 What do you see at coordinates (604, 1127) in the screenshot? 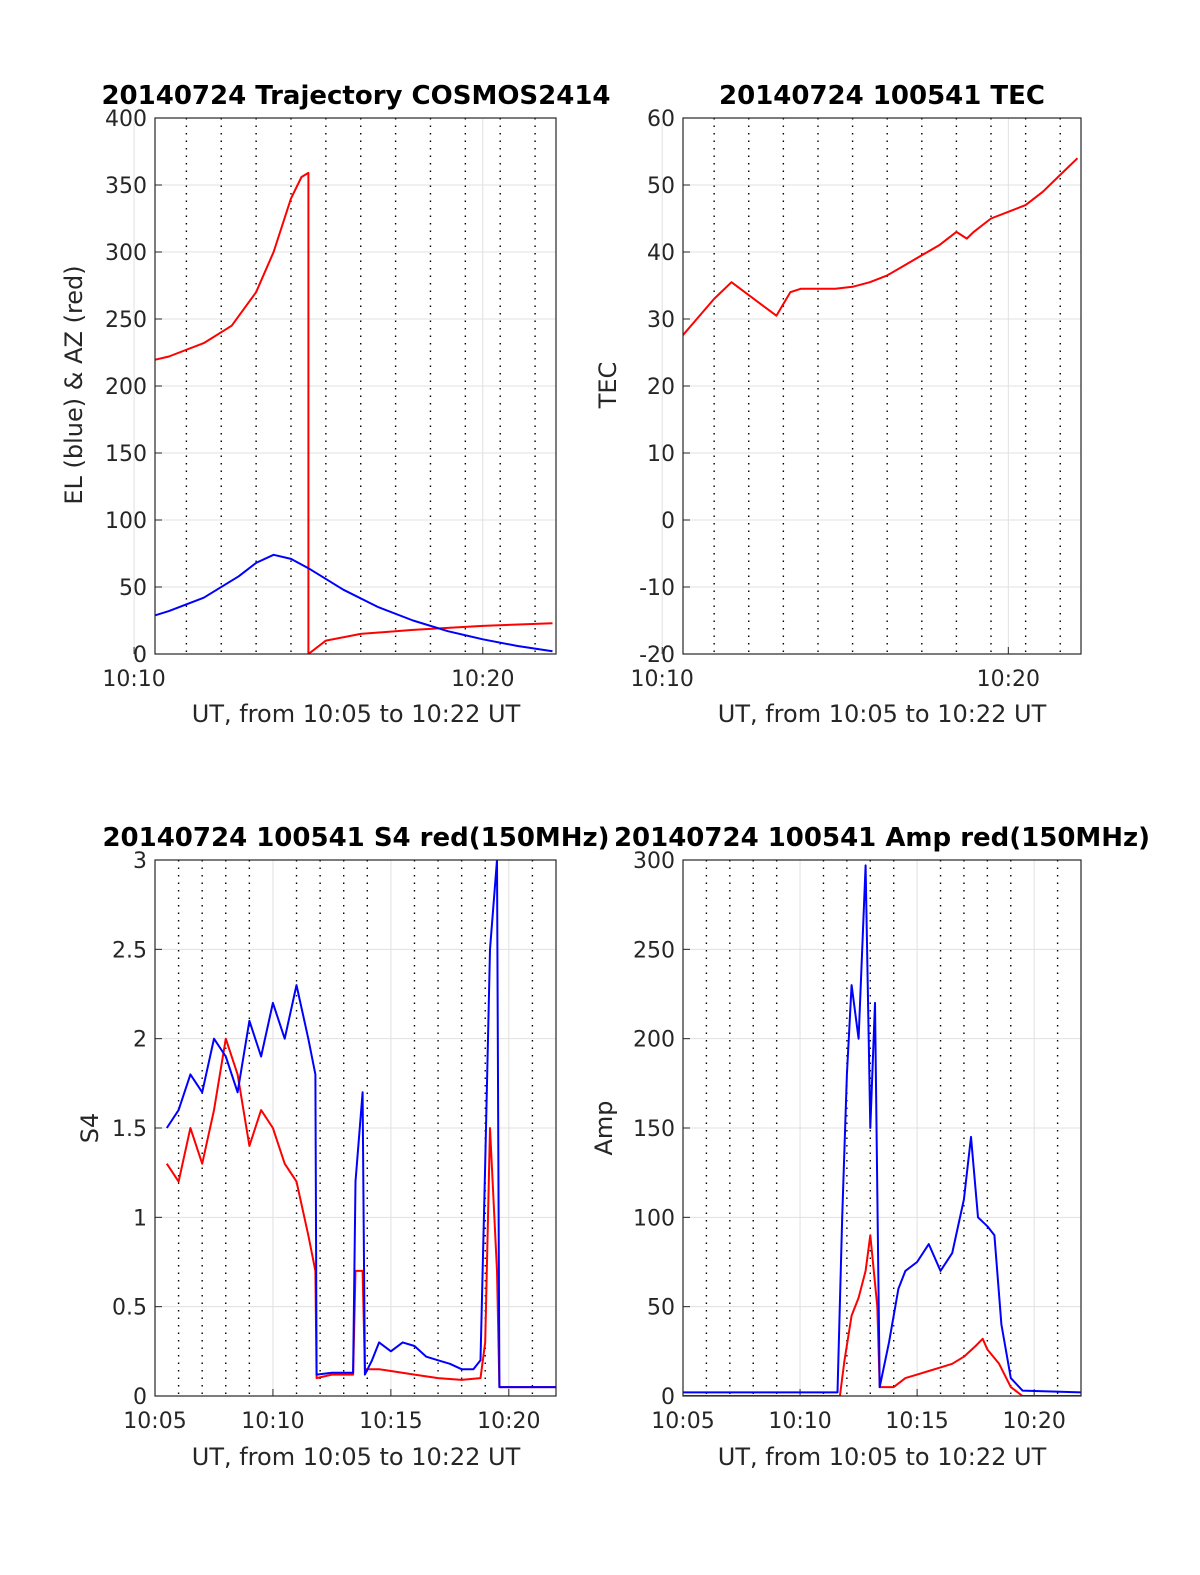
I see `y-axis-label: Amp` at bounding box center [604, 1127].